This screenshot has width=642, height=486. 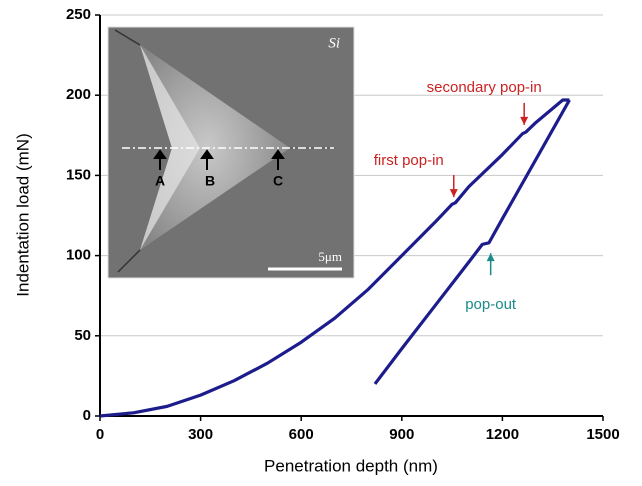 What do you see at coordinates (301, 434) in the screenshot?
I see `x-tick-label: 600` at bounding box center [301, 434].